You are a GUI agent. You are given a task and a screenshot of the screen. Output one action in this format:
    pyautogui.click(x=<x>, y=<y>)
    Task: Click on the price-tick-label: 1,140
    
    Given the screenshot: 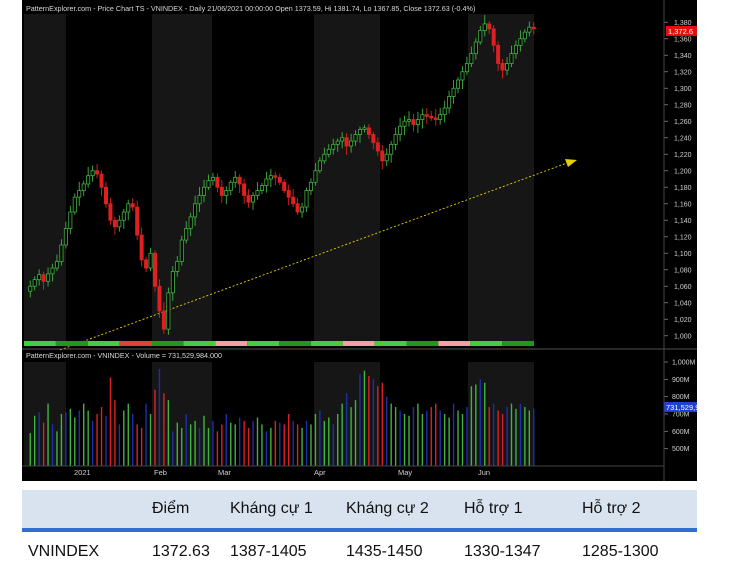 What is the action you would take?
    pyautogui.click(x=683, y=221)
    